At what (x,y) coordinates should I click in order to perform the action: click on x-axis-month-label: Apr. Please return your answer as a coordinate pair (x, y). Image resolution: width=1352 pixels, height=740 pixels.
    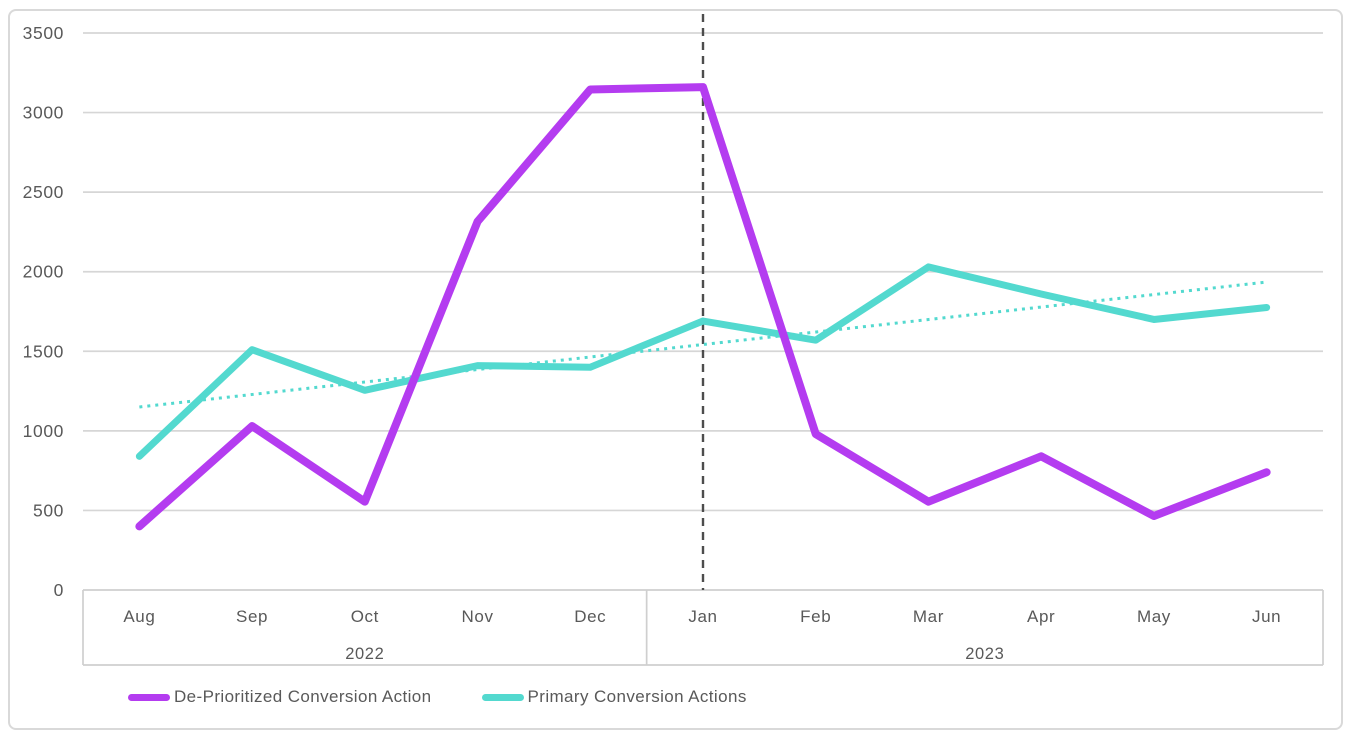
    Looking at the image, I should click on (1041, 616).